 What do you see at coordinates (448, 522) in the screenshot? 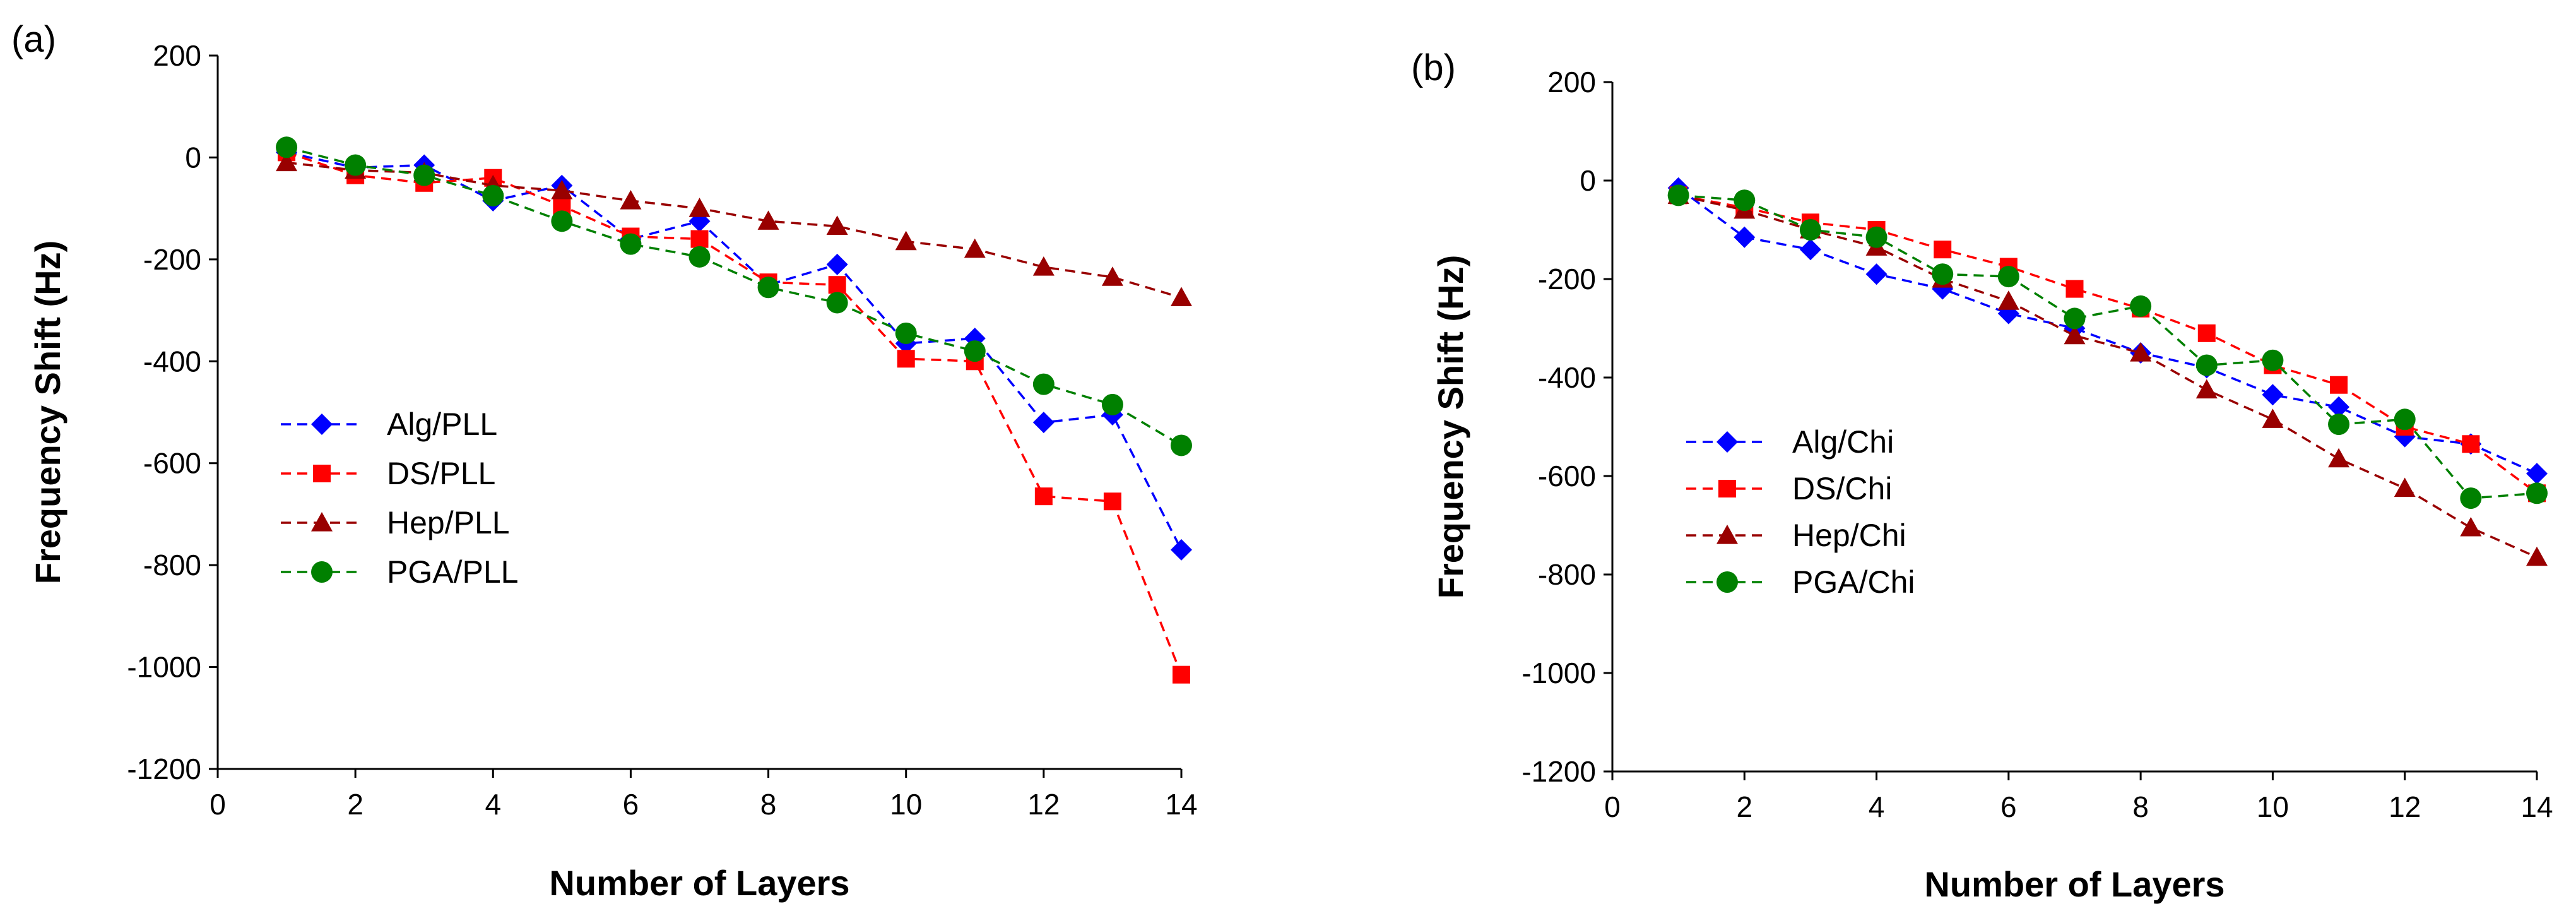
I see `legend-label: Hep/PLL` at bounding box center [448, 522].